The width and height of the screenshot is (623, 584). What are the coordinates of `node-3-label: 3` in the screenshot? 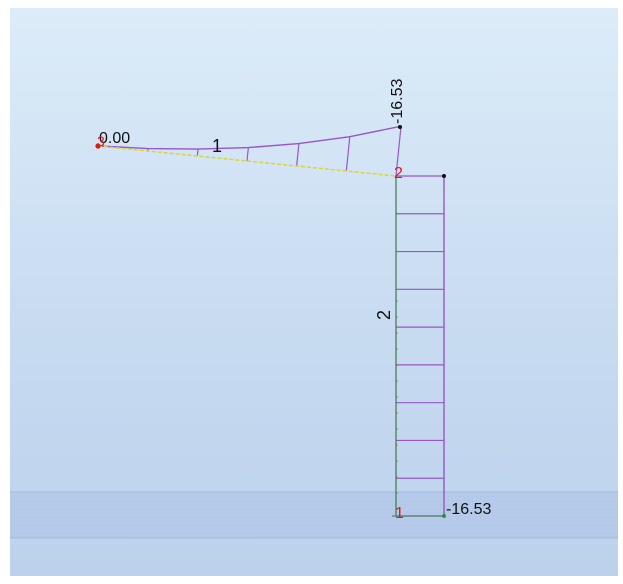 It's located at (101, 141).